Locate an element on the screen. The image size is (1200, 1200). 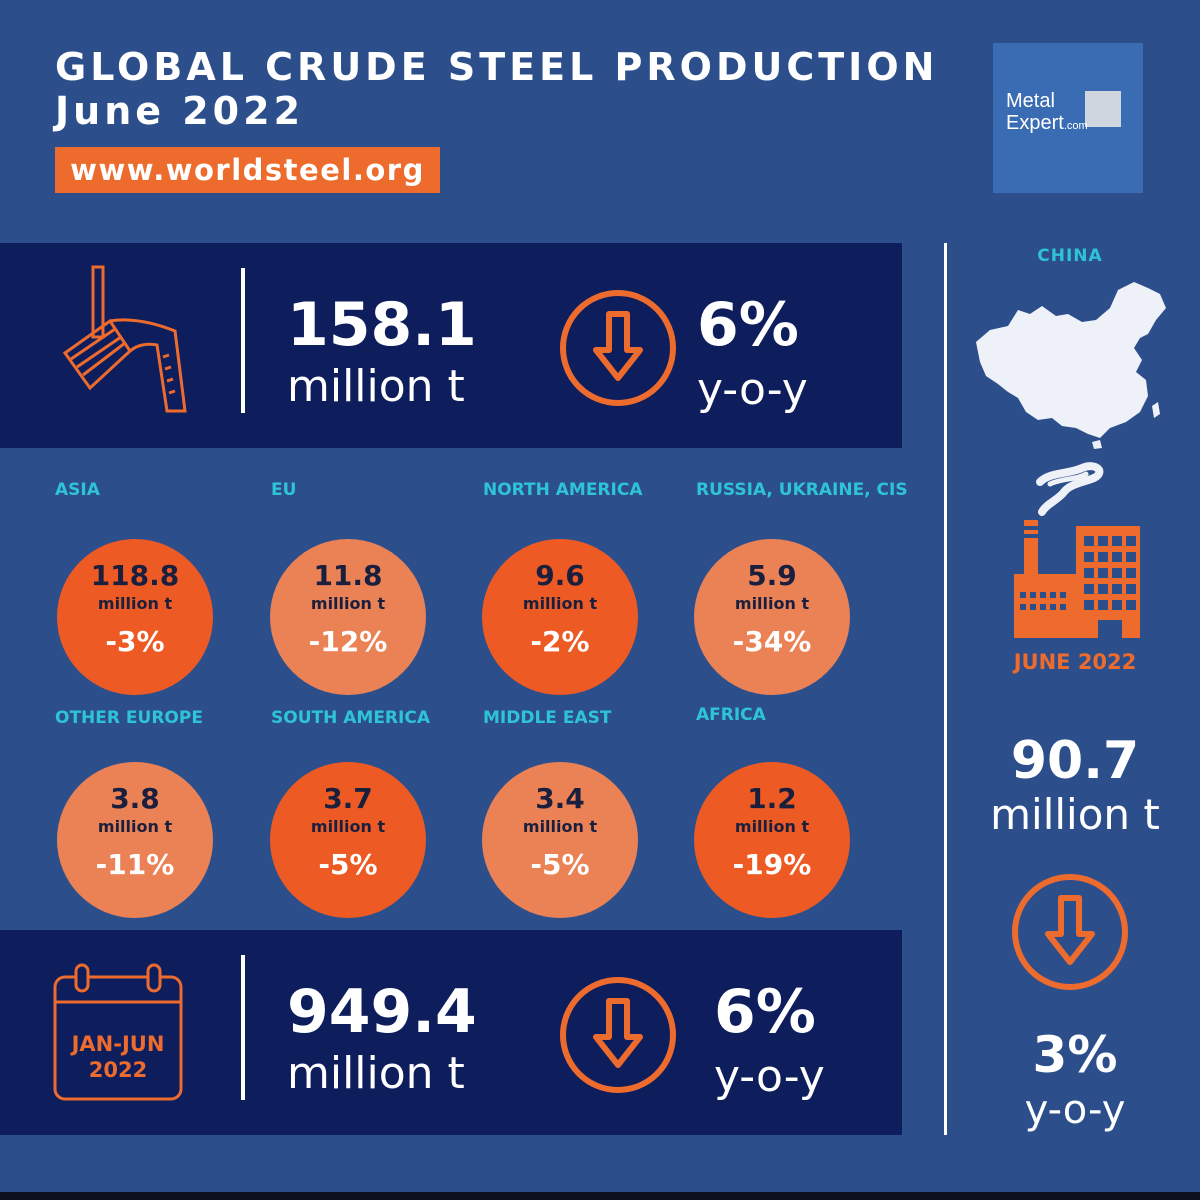
china-date: JUNE 2022 is located at coordinates (1075, 662).